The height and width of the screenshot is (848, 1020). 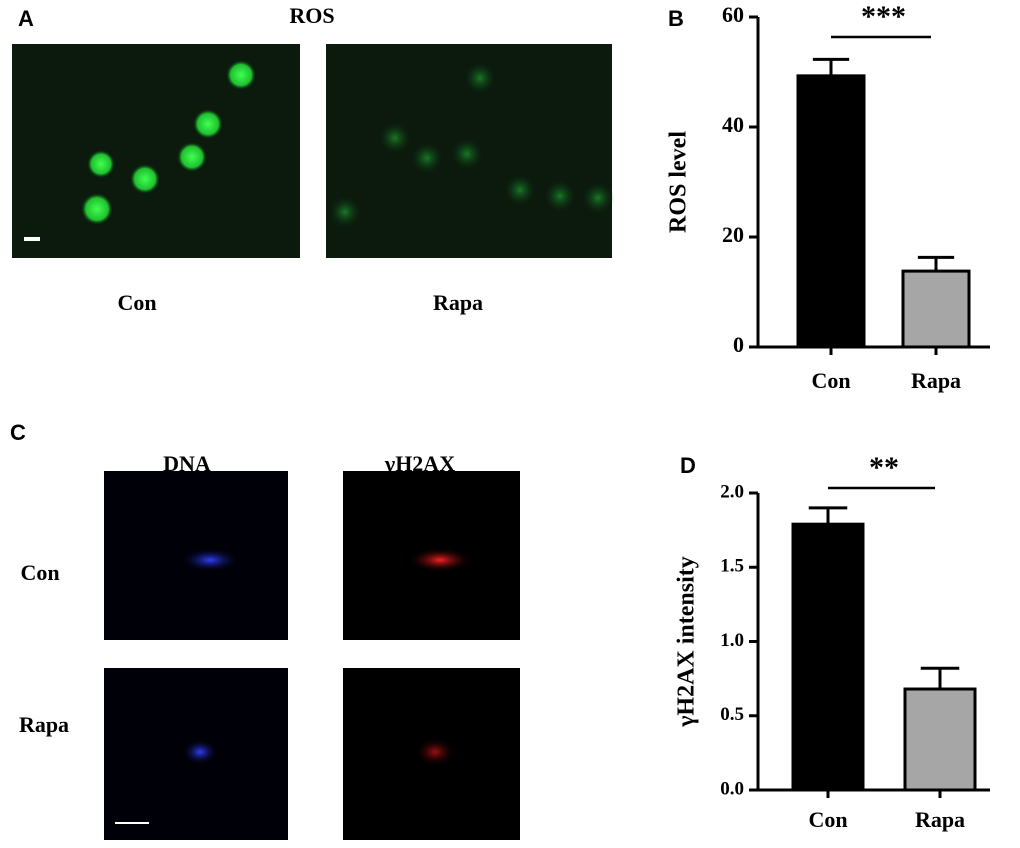 I want to click on y-tick-label: 40, so click(x=733, y=124).